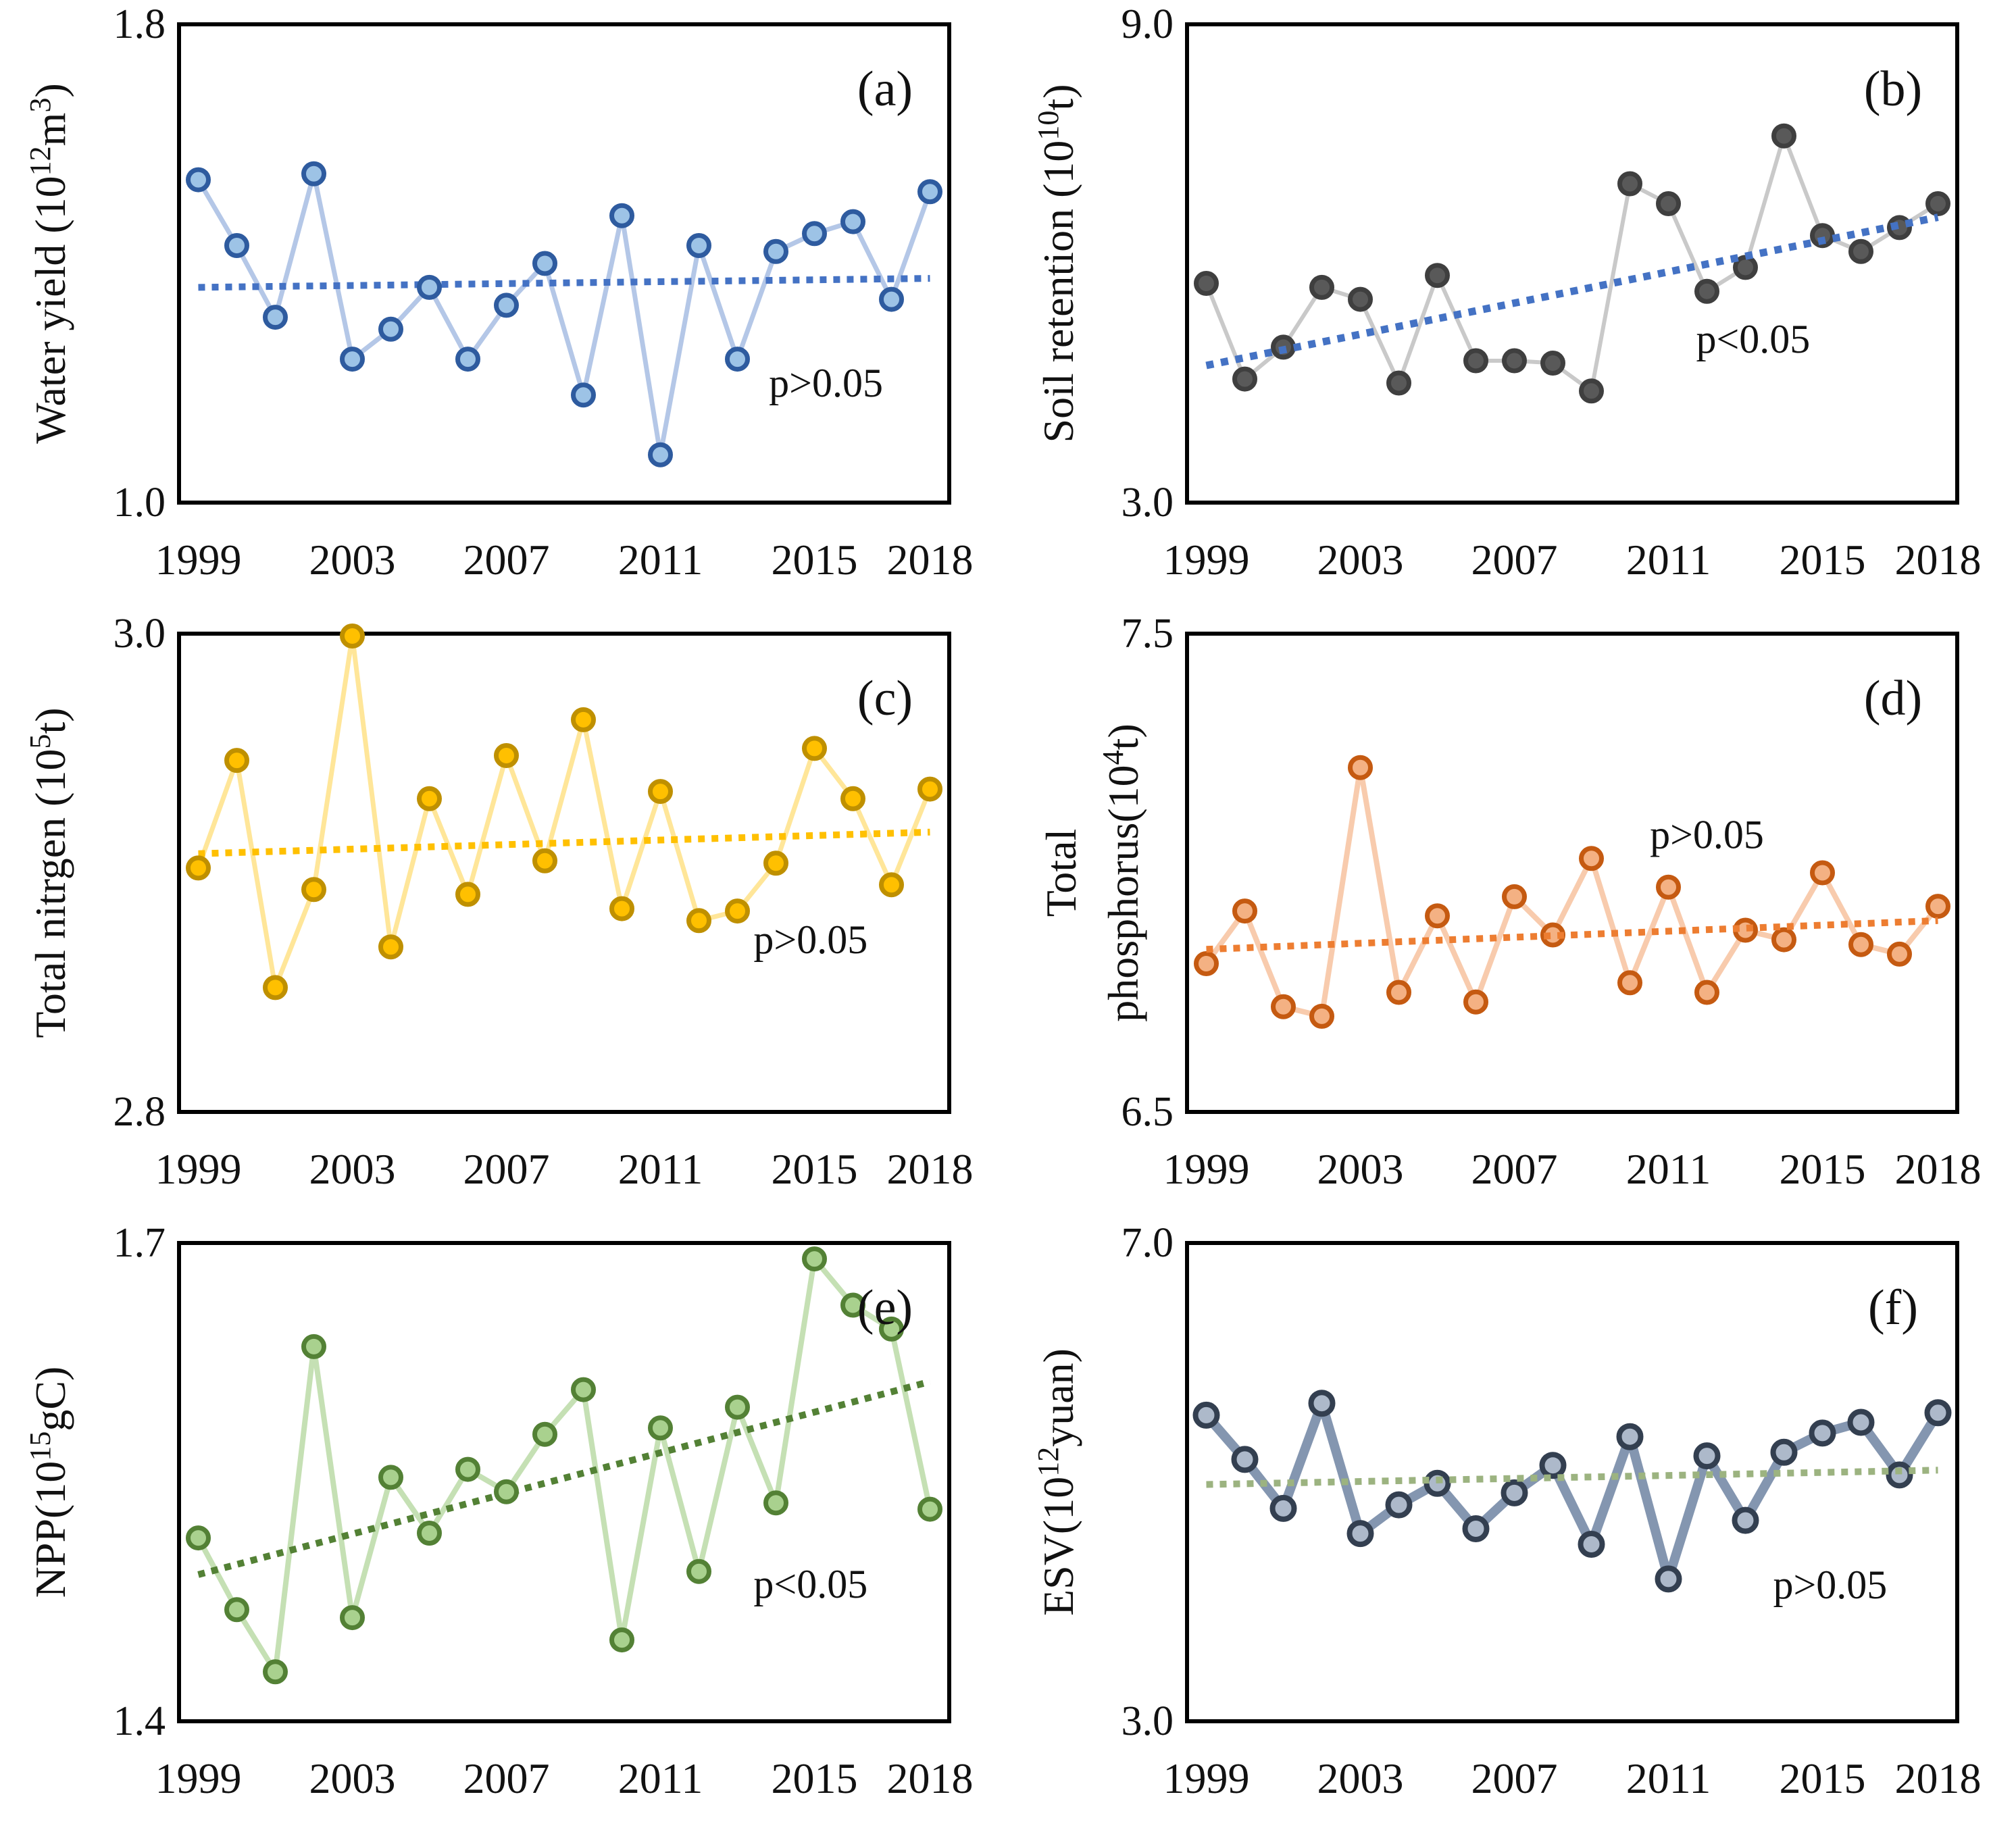 The width and height of the screenshot is (2016, 1828). I want to click on y-tick-label: 9.0, so click(1148, 24).